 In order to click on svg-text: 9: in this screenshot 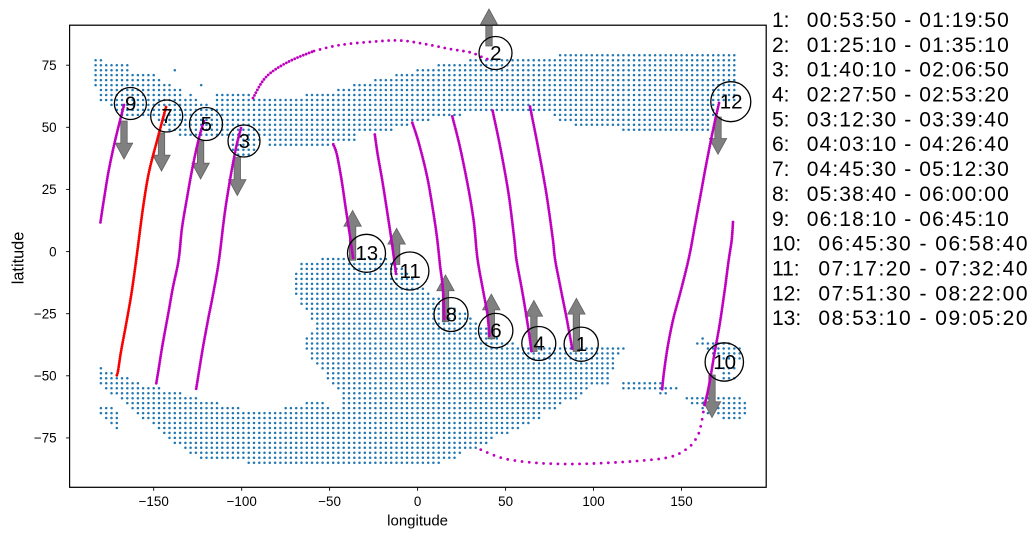, I will do `click(781, 219)`.